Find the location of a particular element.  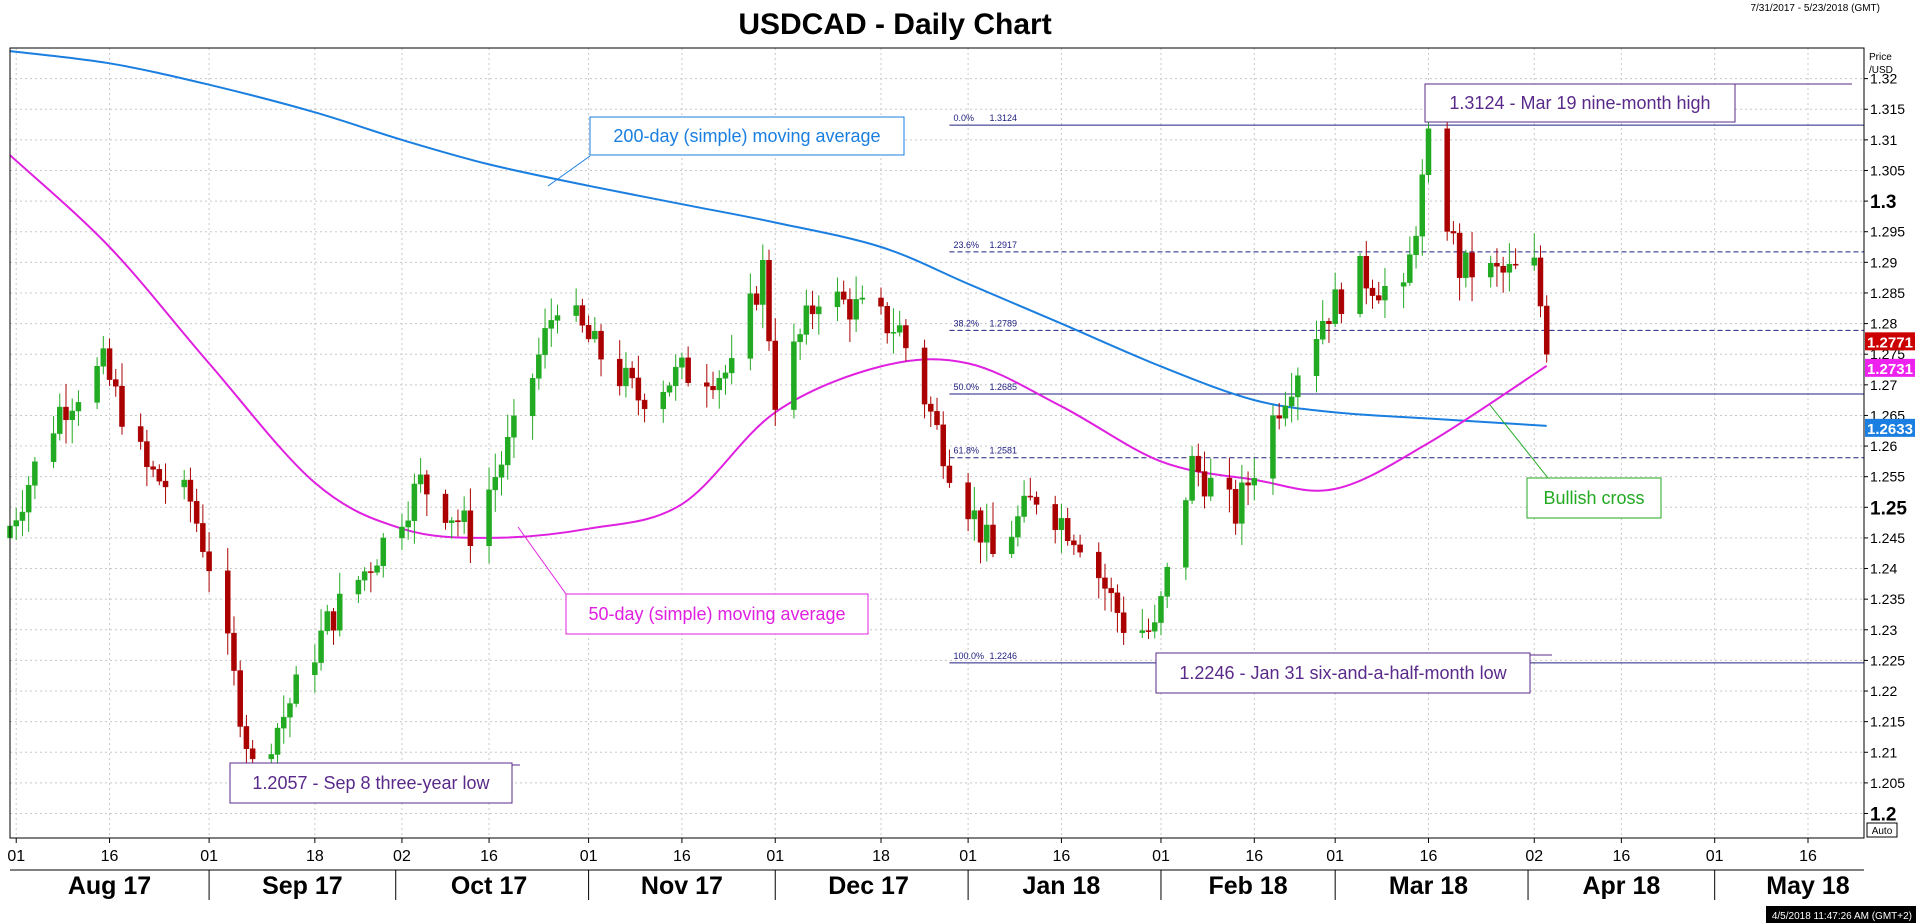

annotation-ma200: 200-day (simple) moving average is located at coordinates (726, 151).